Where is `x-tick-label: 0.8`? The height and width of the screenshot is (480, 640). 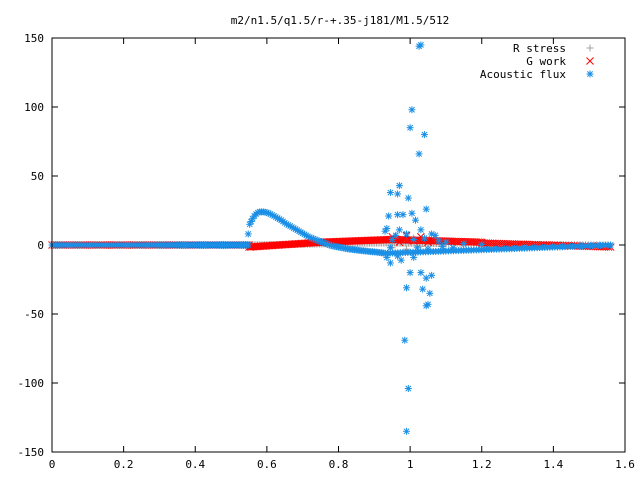
x-tick-label: 0.8 is located at coordinates (339, 464).